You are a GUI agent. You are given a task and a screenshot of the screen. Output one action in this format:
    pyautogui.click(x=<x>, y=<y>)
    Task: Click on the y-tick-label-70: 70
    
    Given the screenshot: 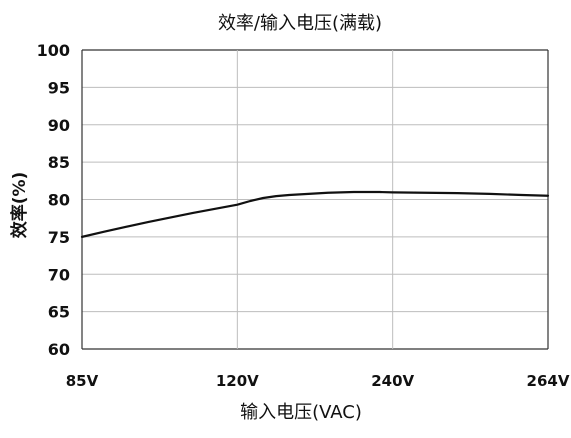 What is the action you would take?
    pyautogui.click(x=59, y=274)
    